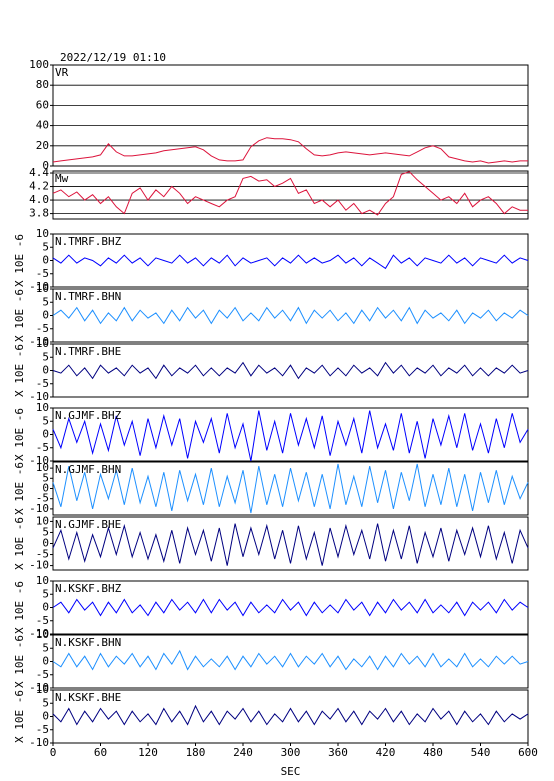  Describe the element at coordinates (291, 752) in the screenshot. I see `x-tick-label: 300` at that location.